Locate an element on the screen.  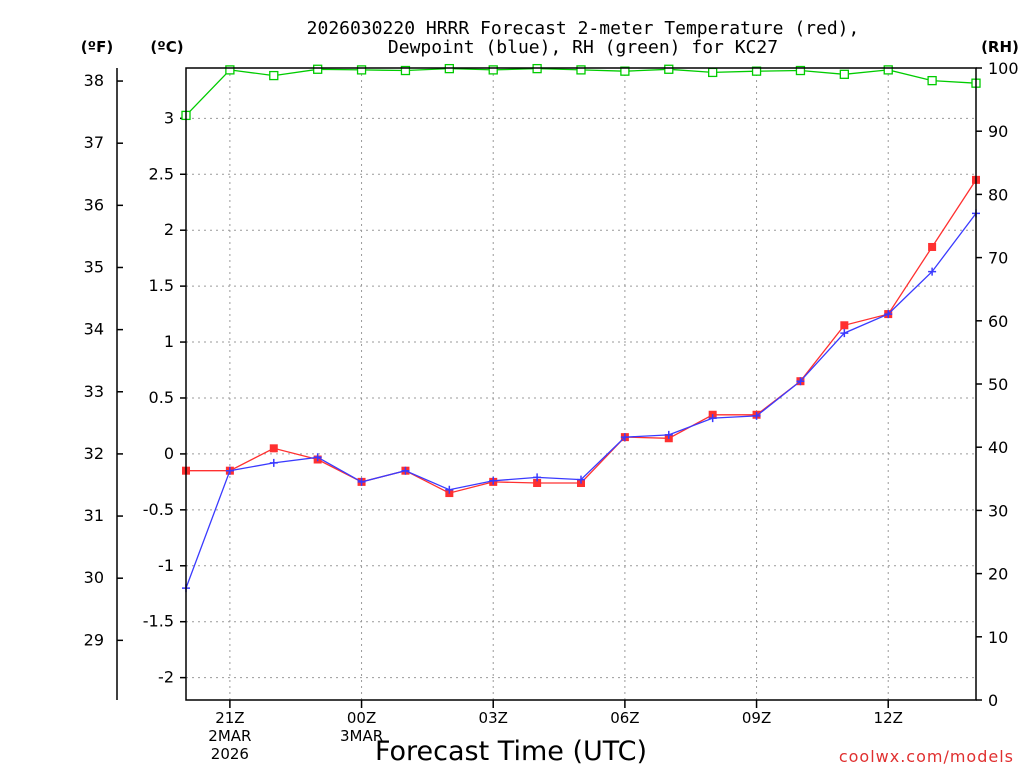
x-tick-label: 06Z is located at coordinates (624, 718).